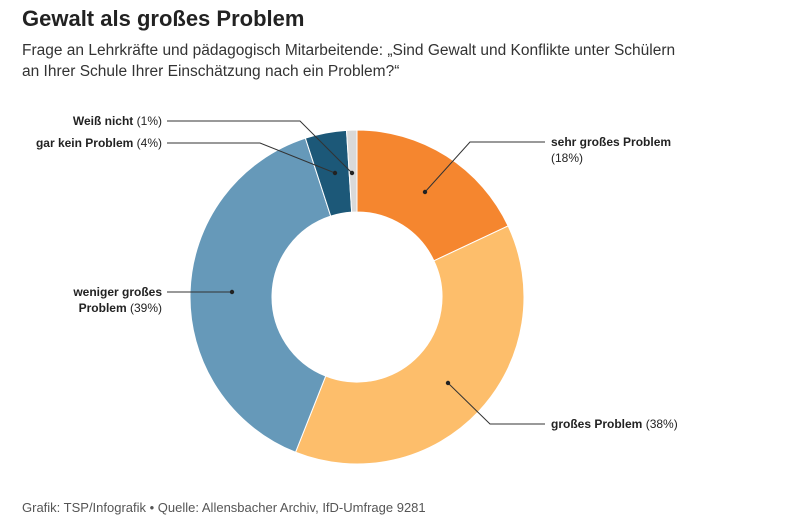 The width and height of the screenshot is (800, 527). What do you see at coordinates (149, 143) in the screenshot?
I see `value-label: (4%)` at bounding box center [149, 143].